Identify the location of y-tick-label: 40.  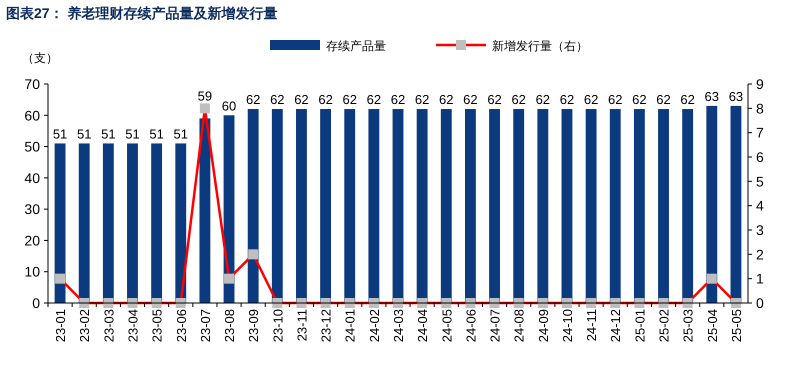
(32, 178).